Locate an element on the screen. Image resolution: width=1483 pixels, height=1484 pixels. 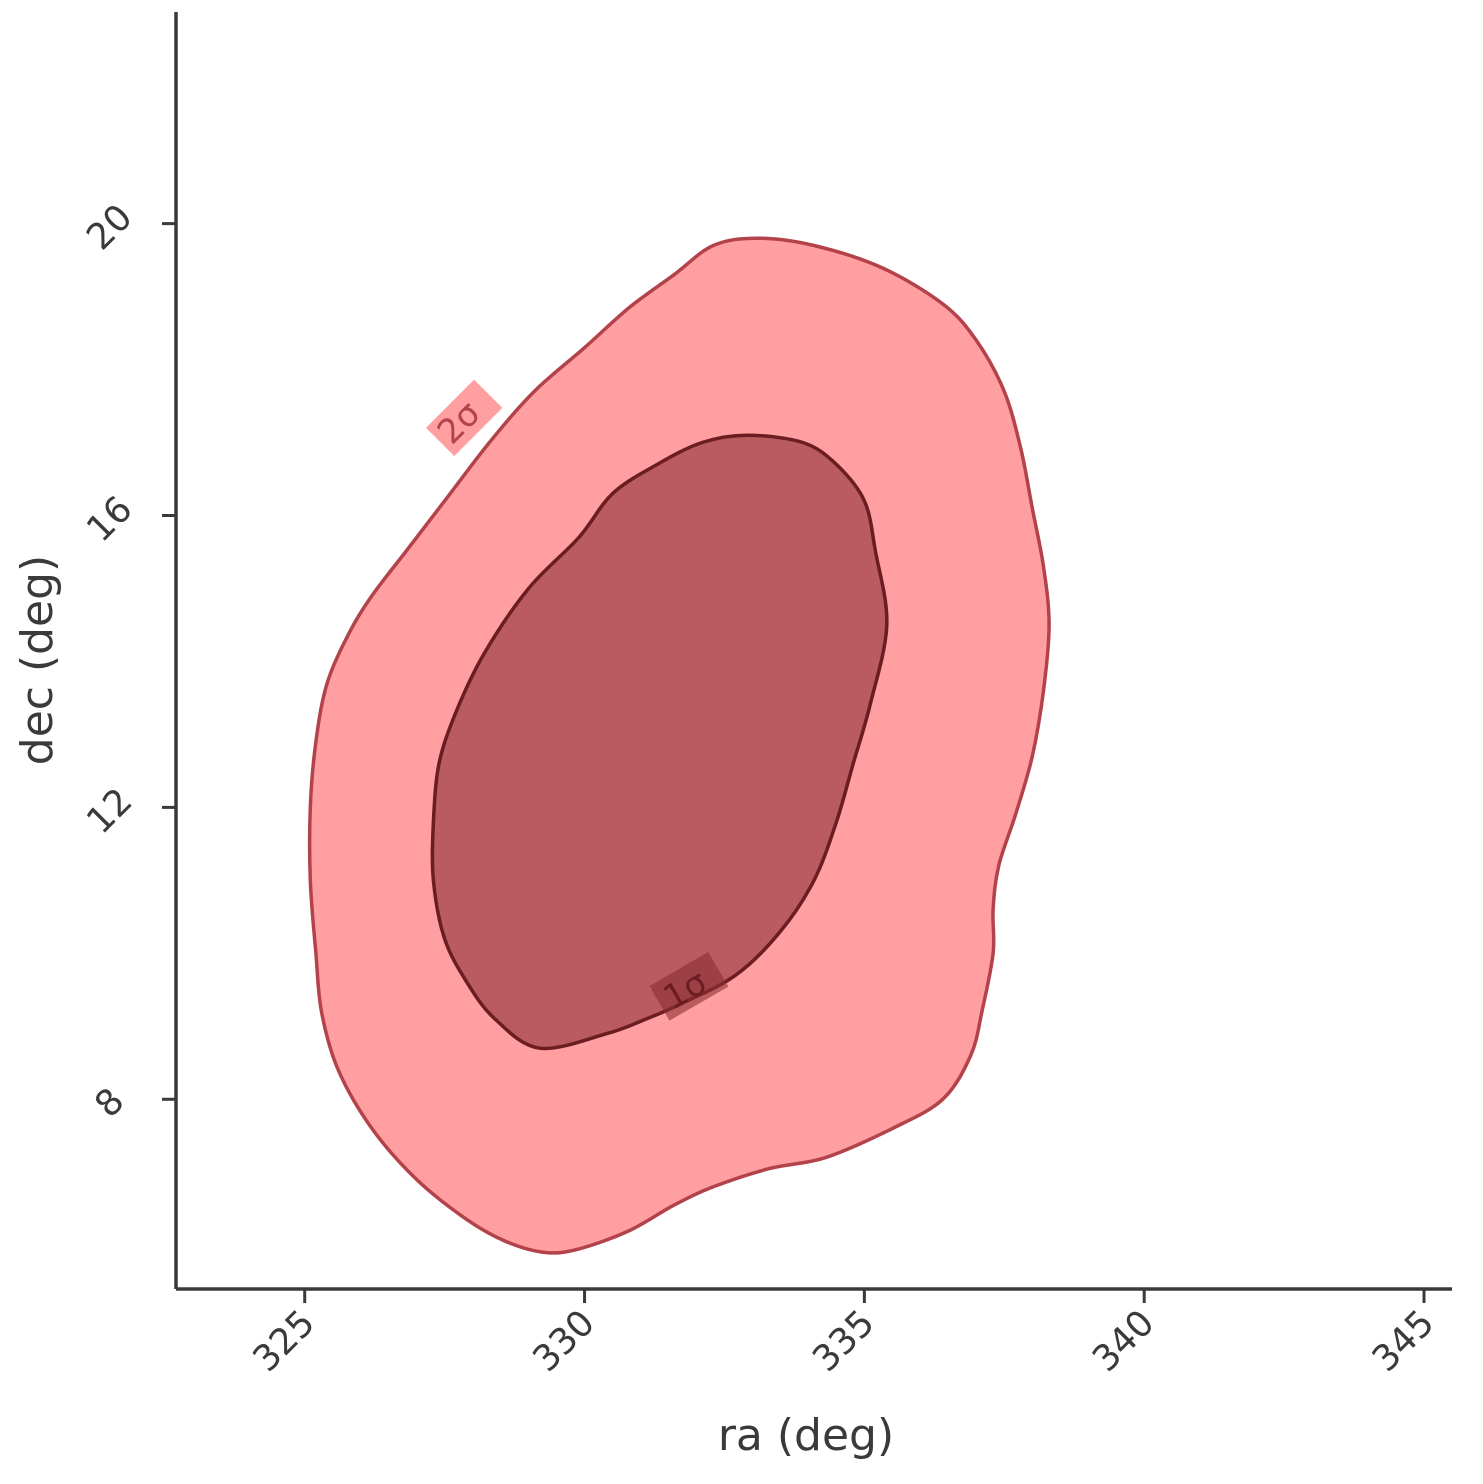
y-tick-label: 8 is located at coordinates (109, 1103).